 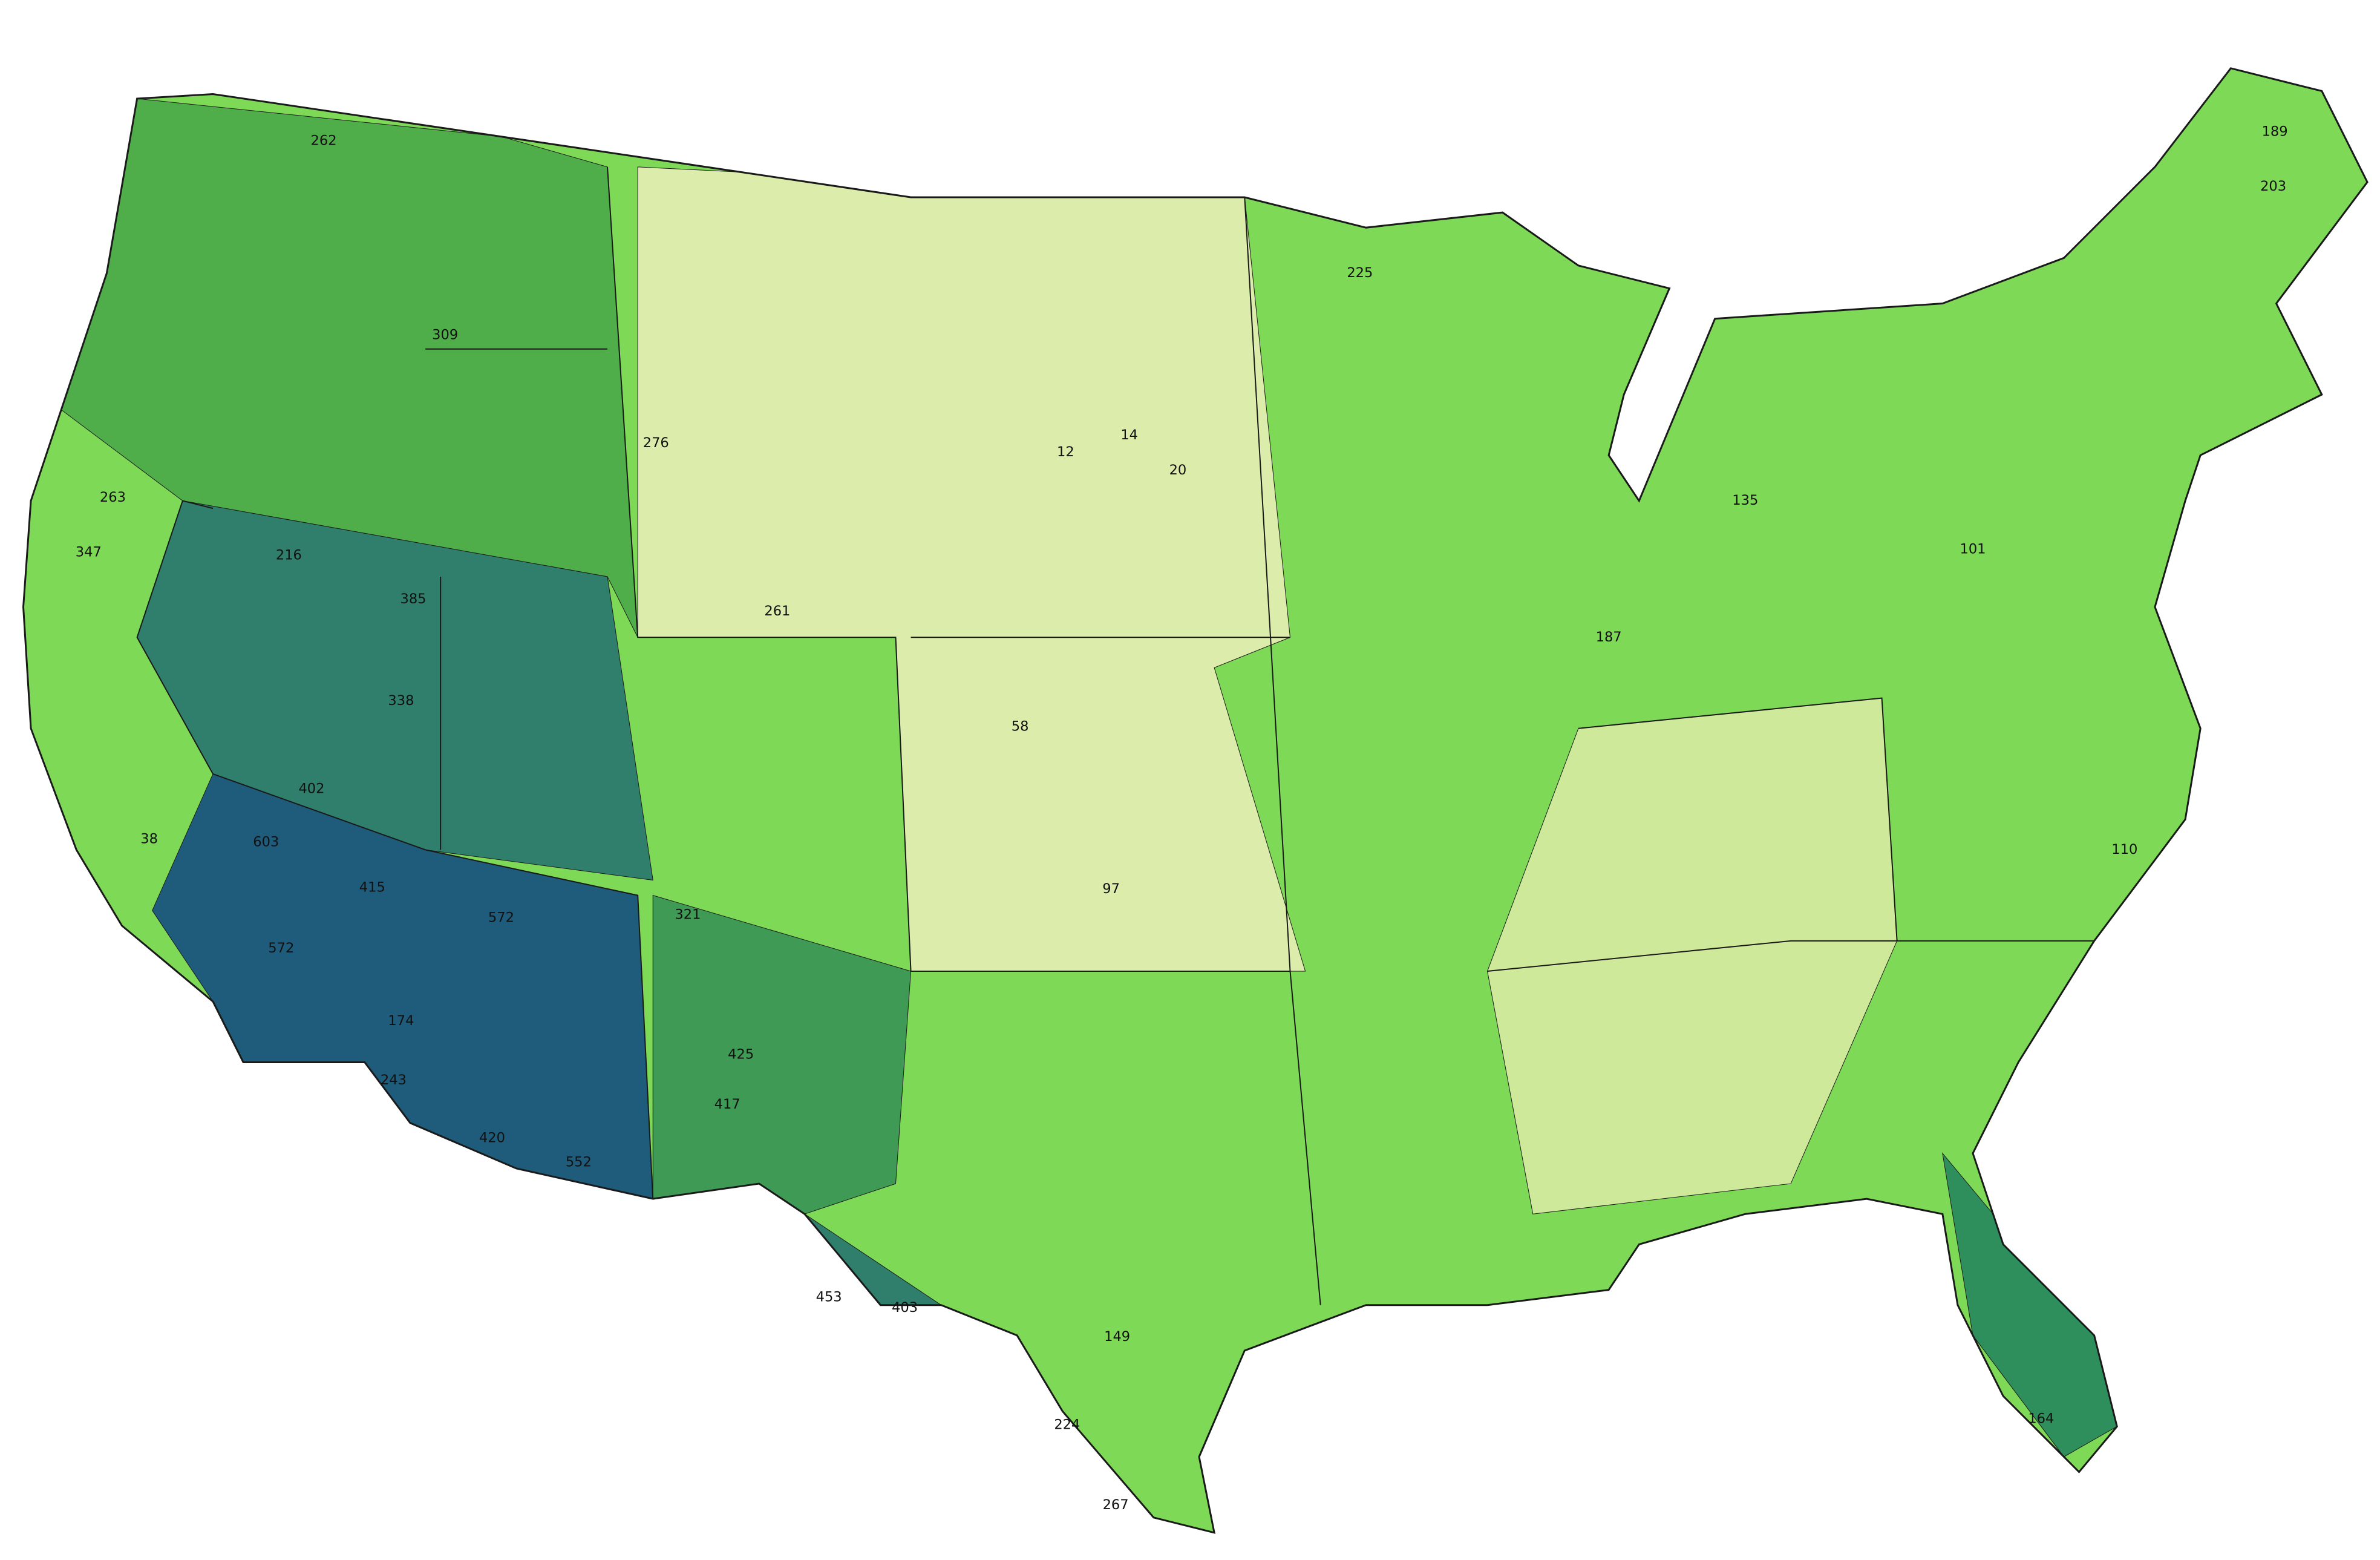 I want to click on county-value: 402, so click(x=311, y=789).